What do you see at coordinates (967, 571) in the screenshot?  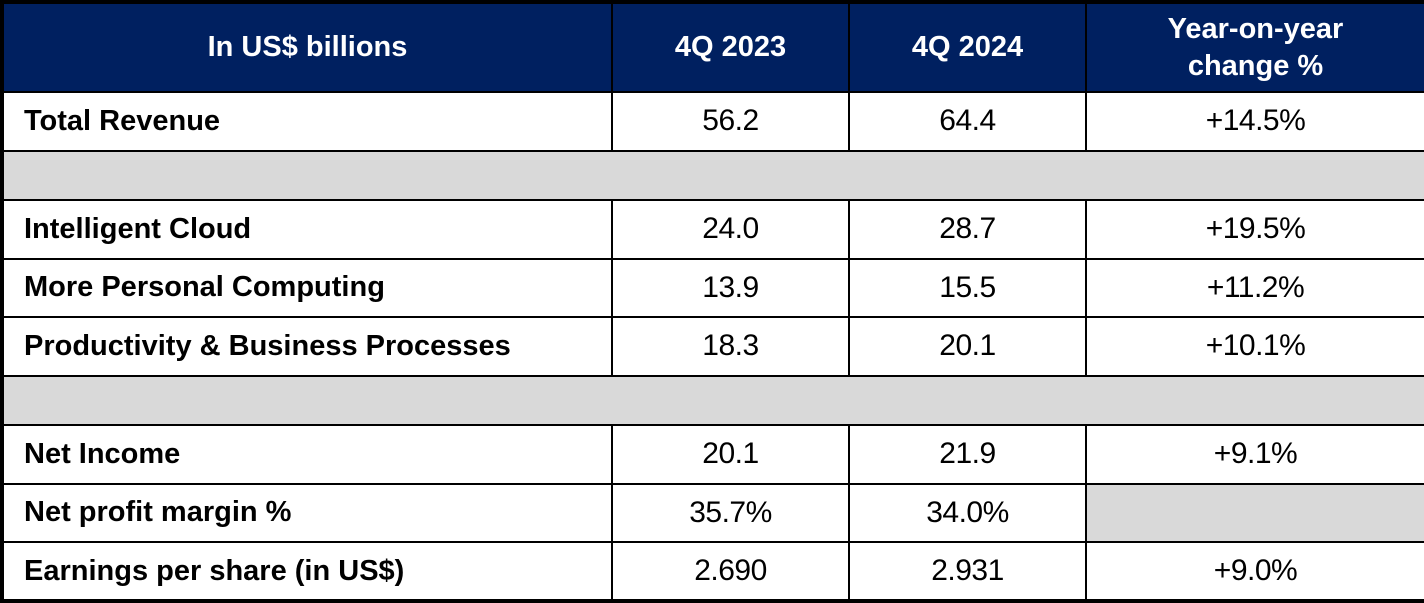 I see `cell-q4-2024: 2.931` at bounding box center [967, 571].